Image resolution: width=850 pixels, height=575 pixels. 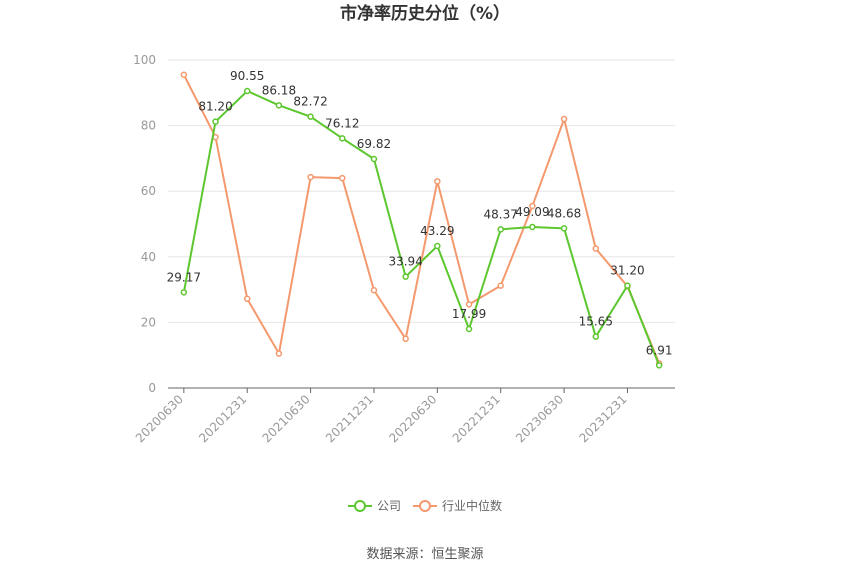 What do you see at coordinates (501, 214) in the screenshot?
I see `data-label: 48.37` at bounding box center [501, 214].